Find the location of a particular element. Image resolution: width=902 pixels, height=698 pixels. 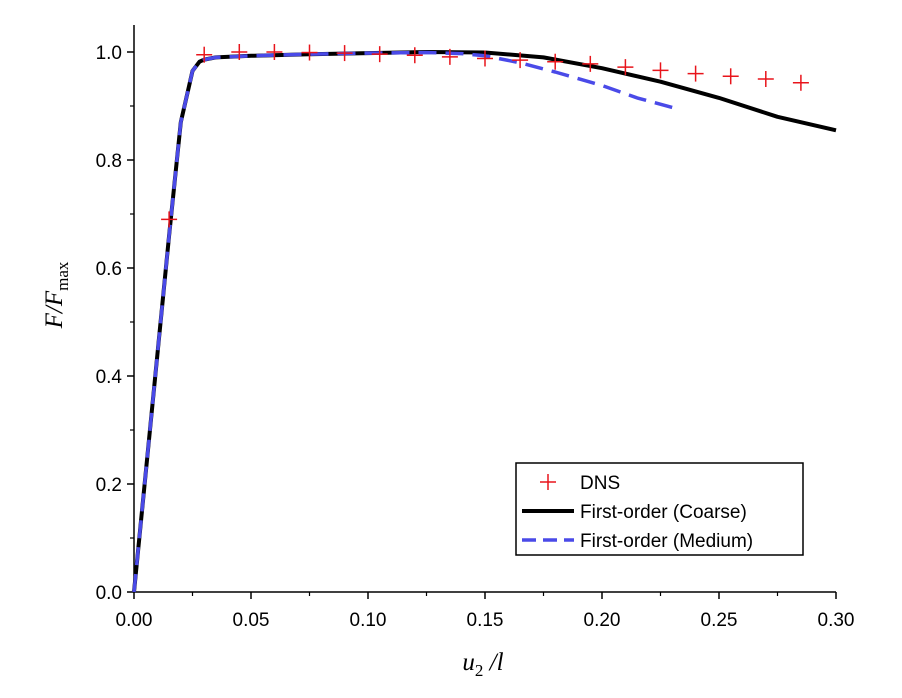

x-axis-title: u2 /l is located at coordinates (482, 664).